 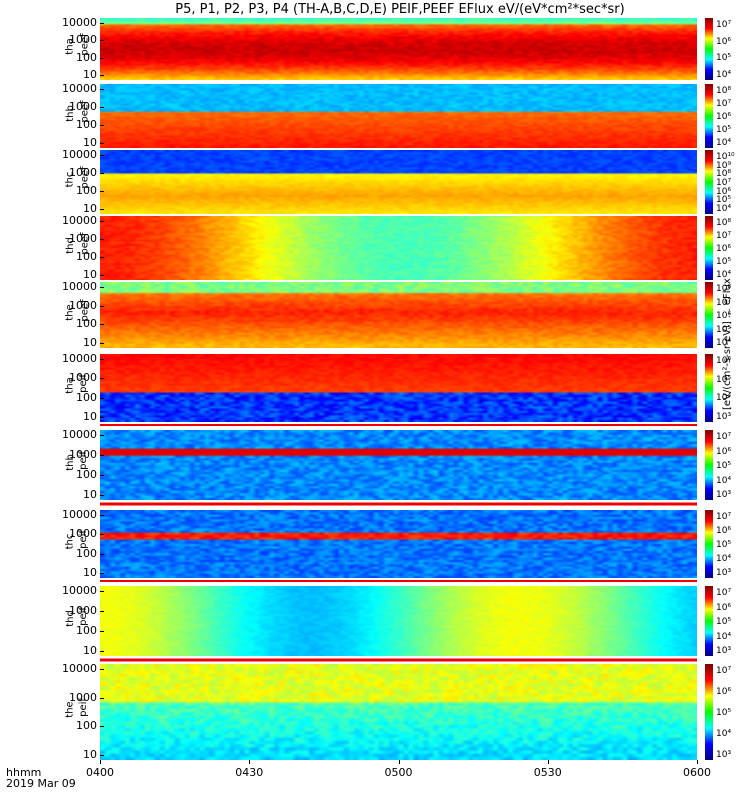 What do you see at coordinates (100, 772) in the screenshot?
I see `x-tick-label: 0400` at bounding box center [100, 772].